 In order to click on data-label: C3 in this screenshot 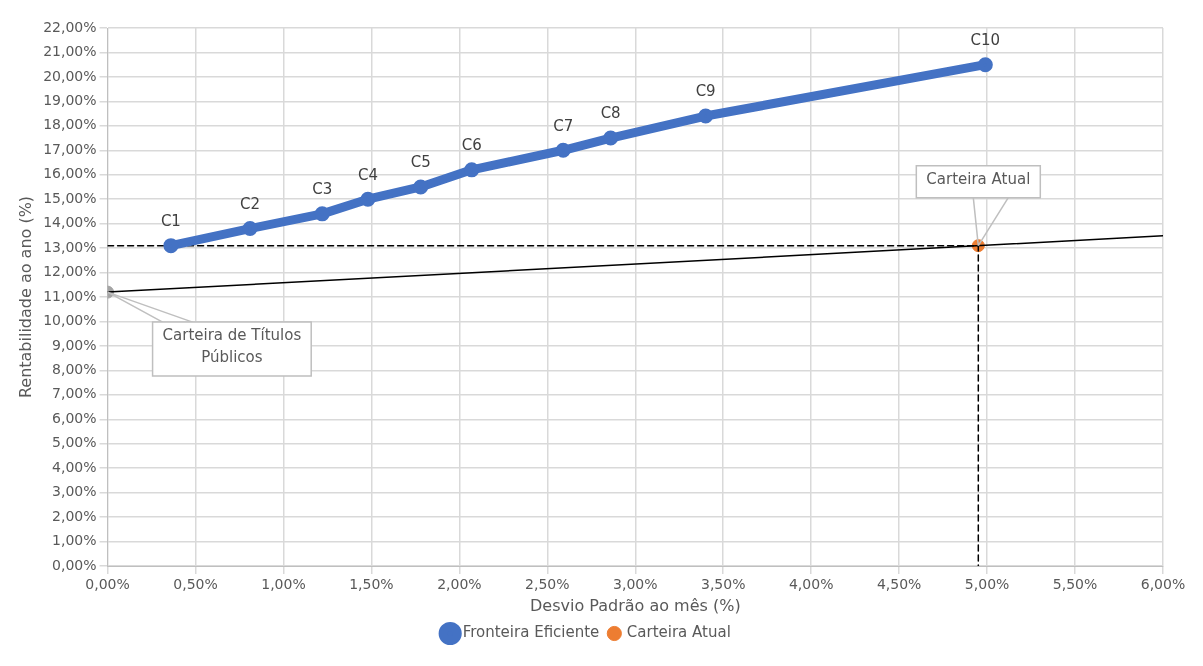, I will do `click(322, 189)`.